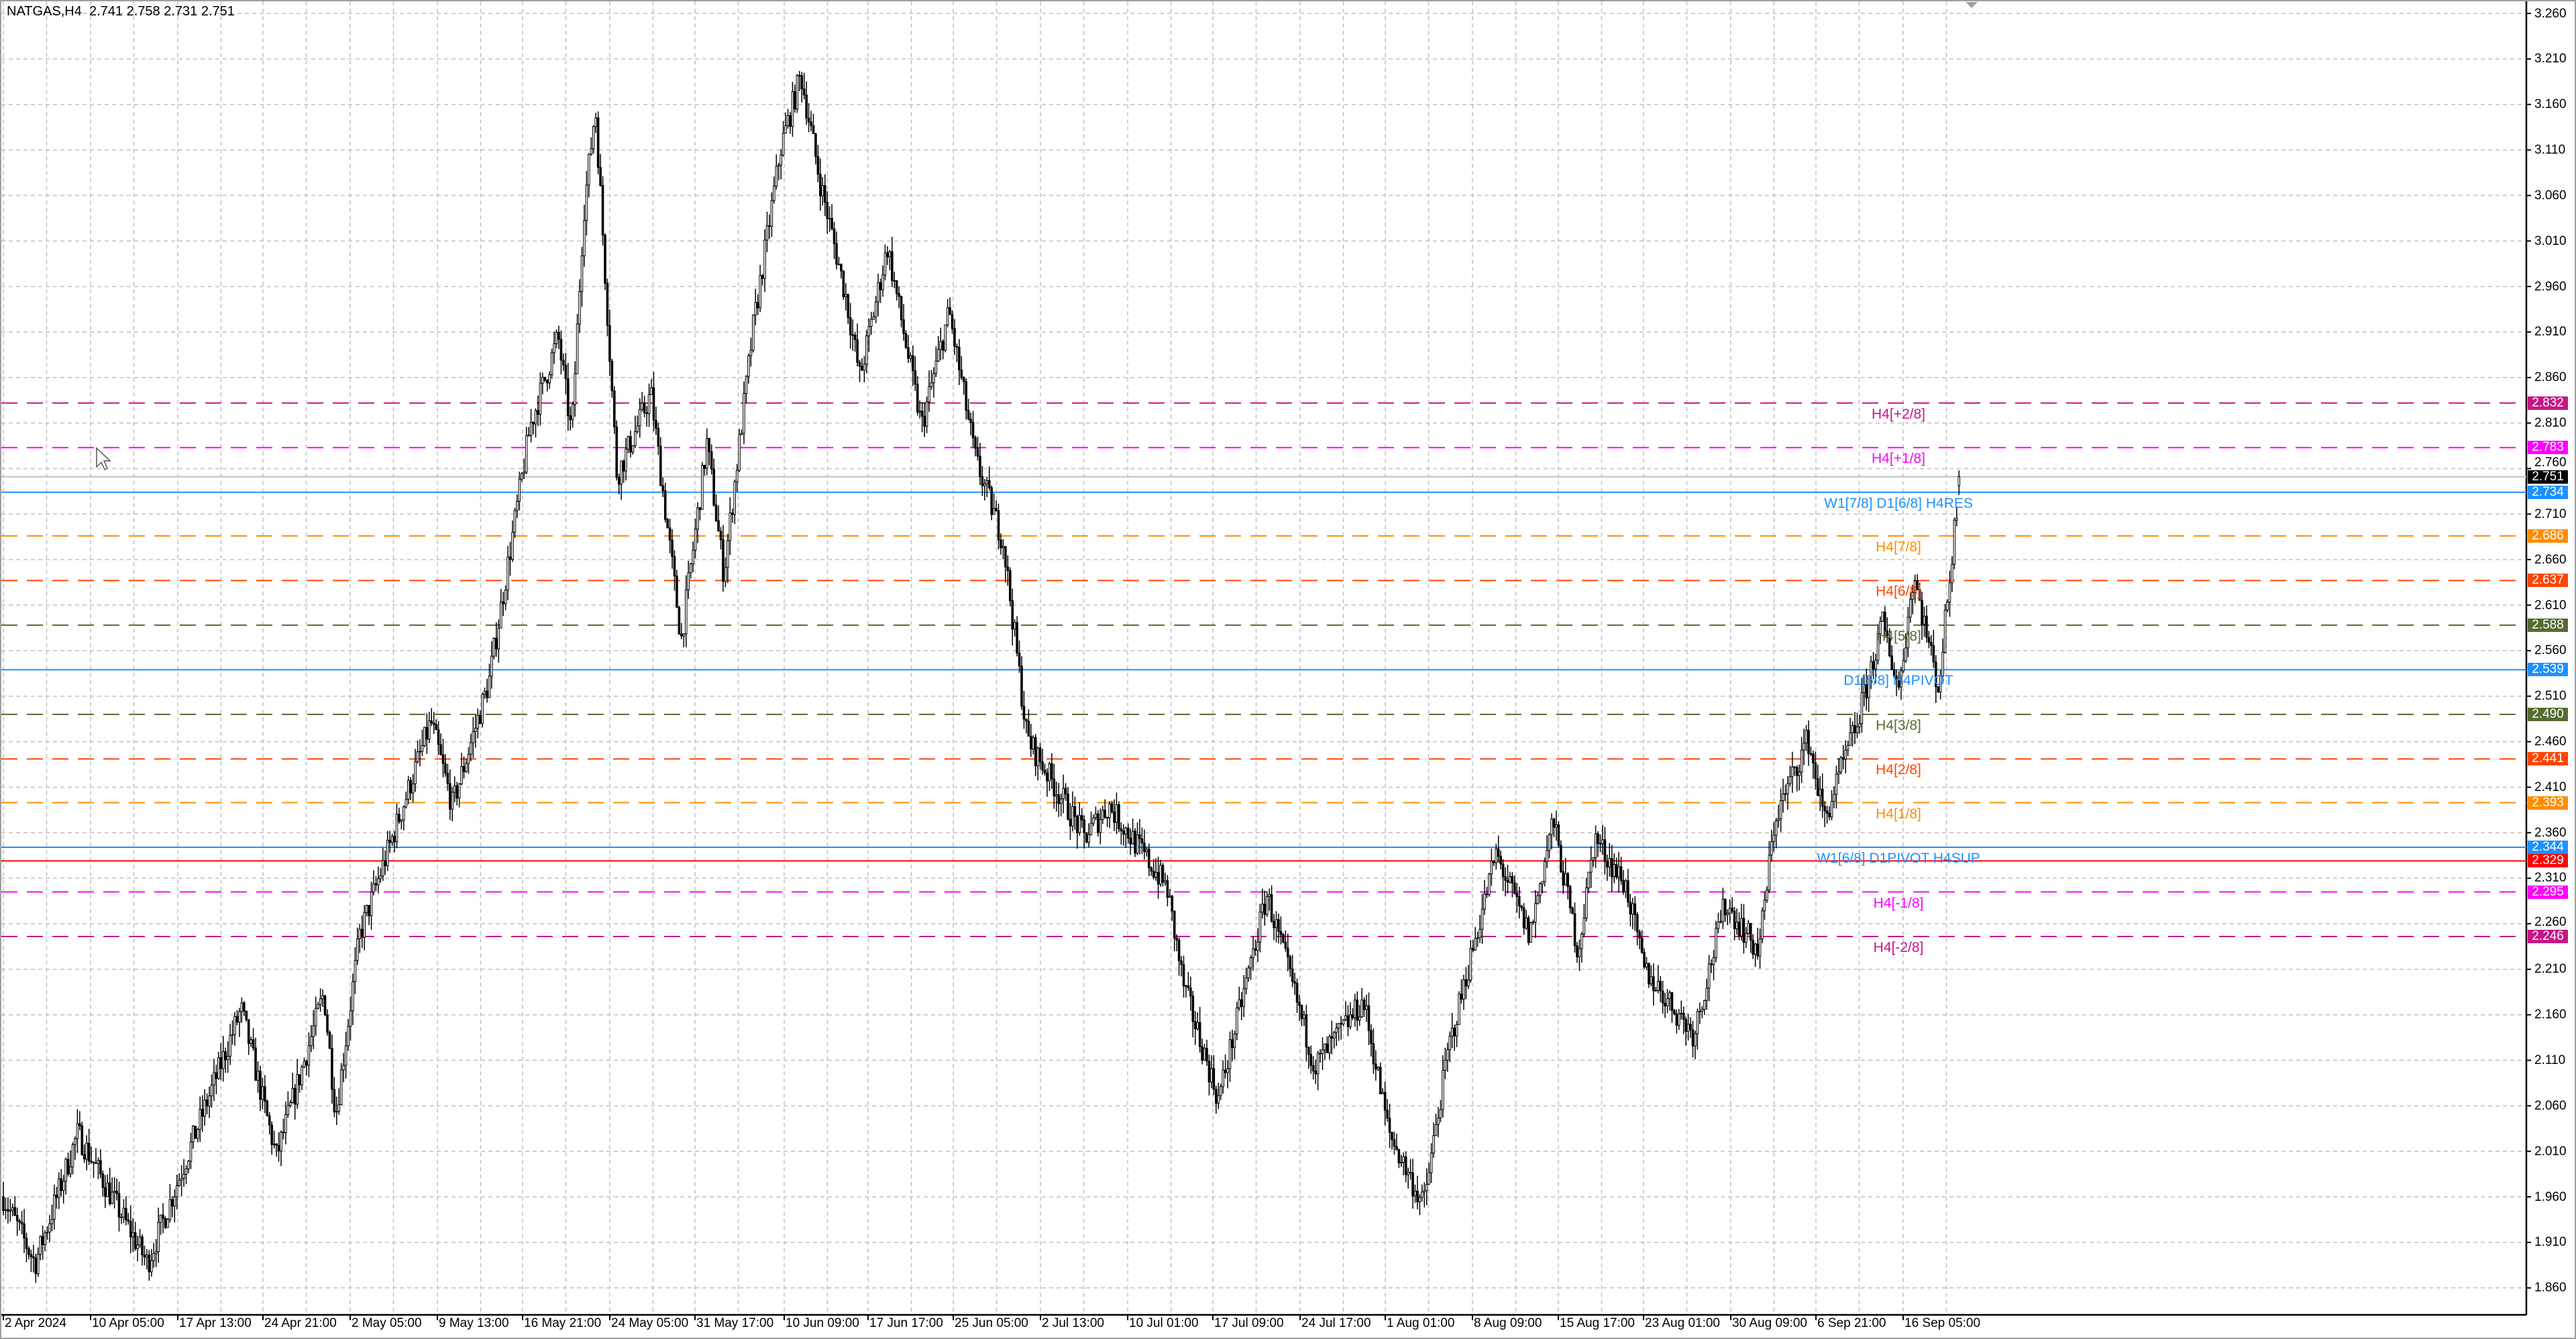 The width and height of the screenshot is (2576, 1339). Describe the element at coordinates (2550, 1060) in the screenshot. I see `price-tick-label: 2.110` at that location.